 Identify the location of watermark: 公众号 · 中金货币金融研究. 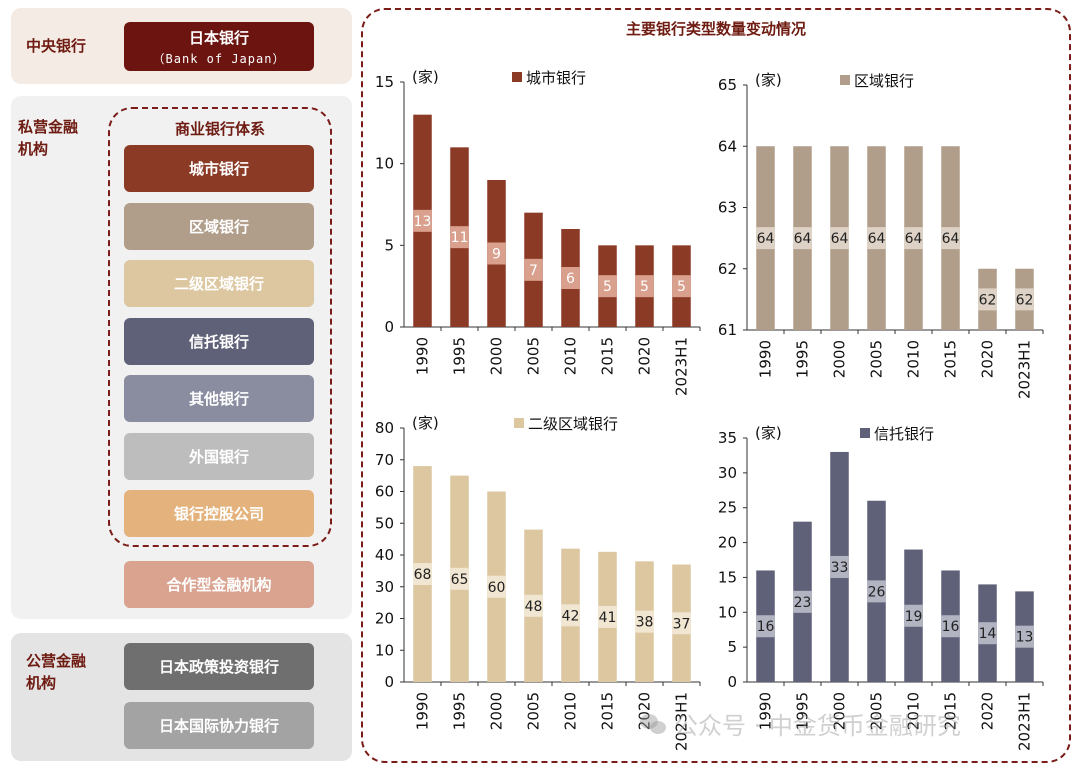
(800, 723).